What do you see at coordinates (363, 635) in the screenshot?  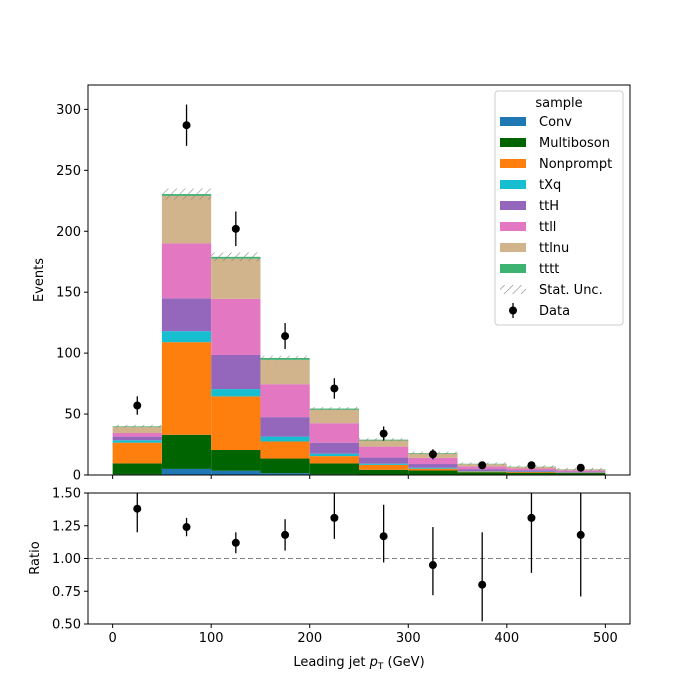 I see `ratio-x-ticks: 0 100 200 300 400 500` at bounding box center [363, 635].